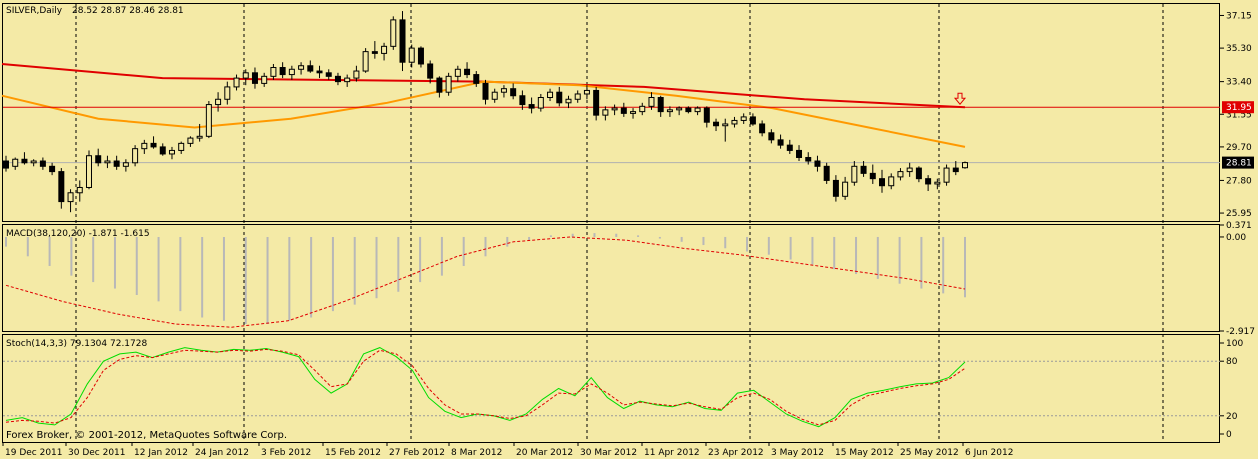  Describe the element at coordinates (76, 344) in the screenshot. I see `stoch-title: Stoch(14,3,3) 79.1304 72.1728` at that location.